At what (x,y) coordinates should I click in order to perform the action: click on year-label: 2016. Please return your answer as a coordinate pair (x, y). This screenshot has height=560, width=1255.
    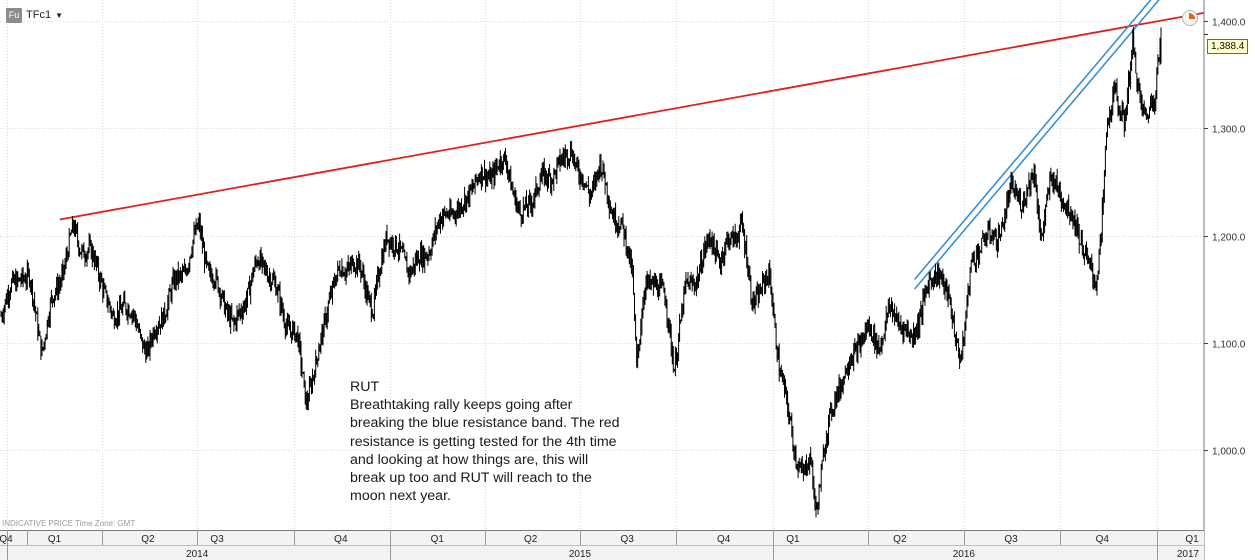
    Looking at the image, I should click on (964, 554).